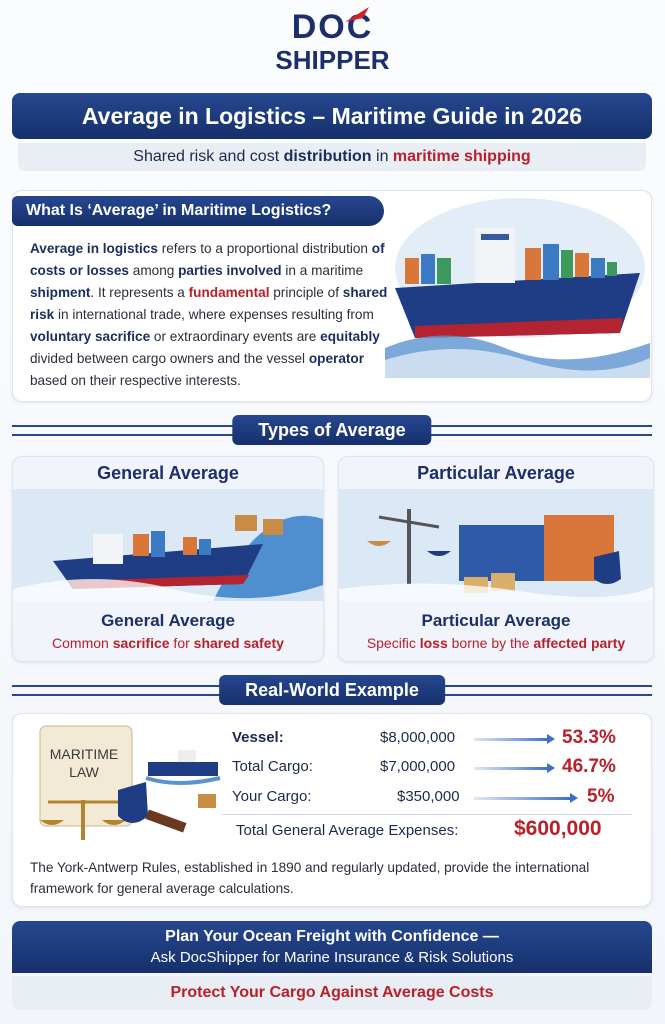 This screenshot has width=665, height=1024. I want to click on text: sacrifice, so click(141, 643).